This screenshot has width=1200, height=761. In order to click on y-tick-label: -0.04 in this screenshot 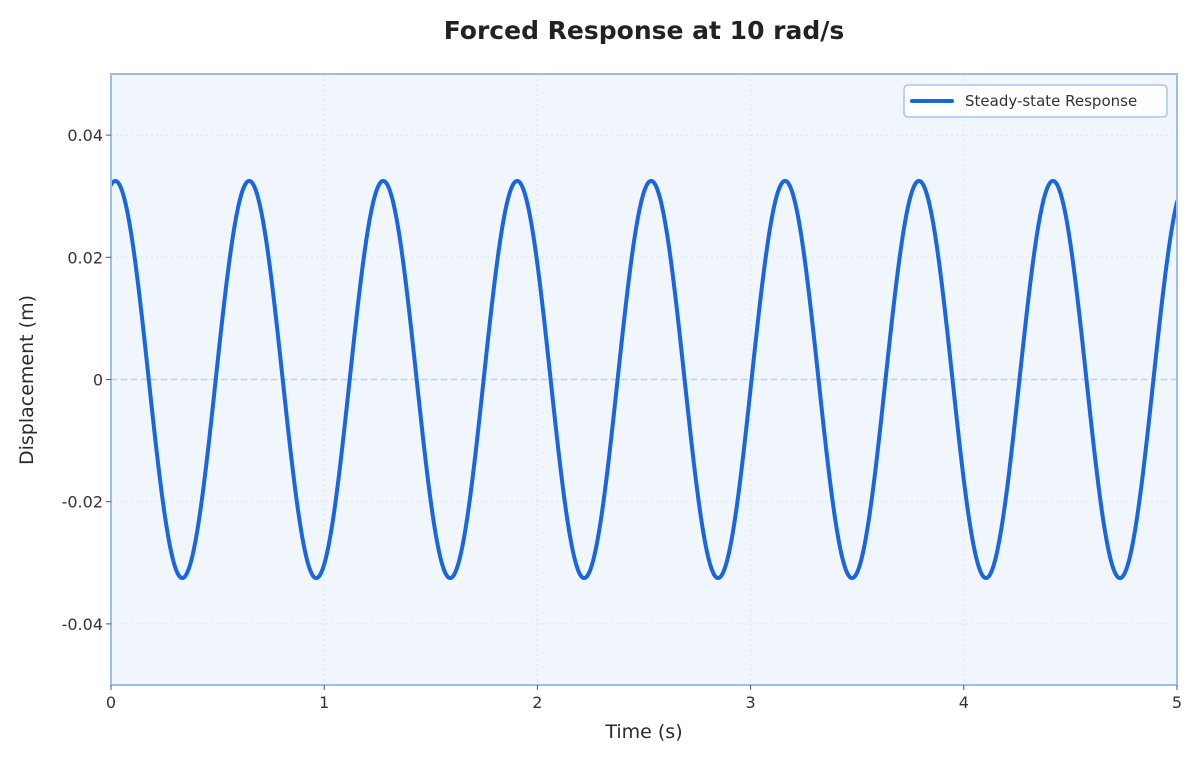, I will do `click(82, 624)`.